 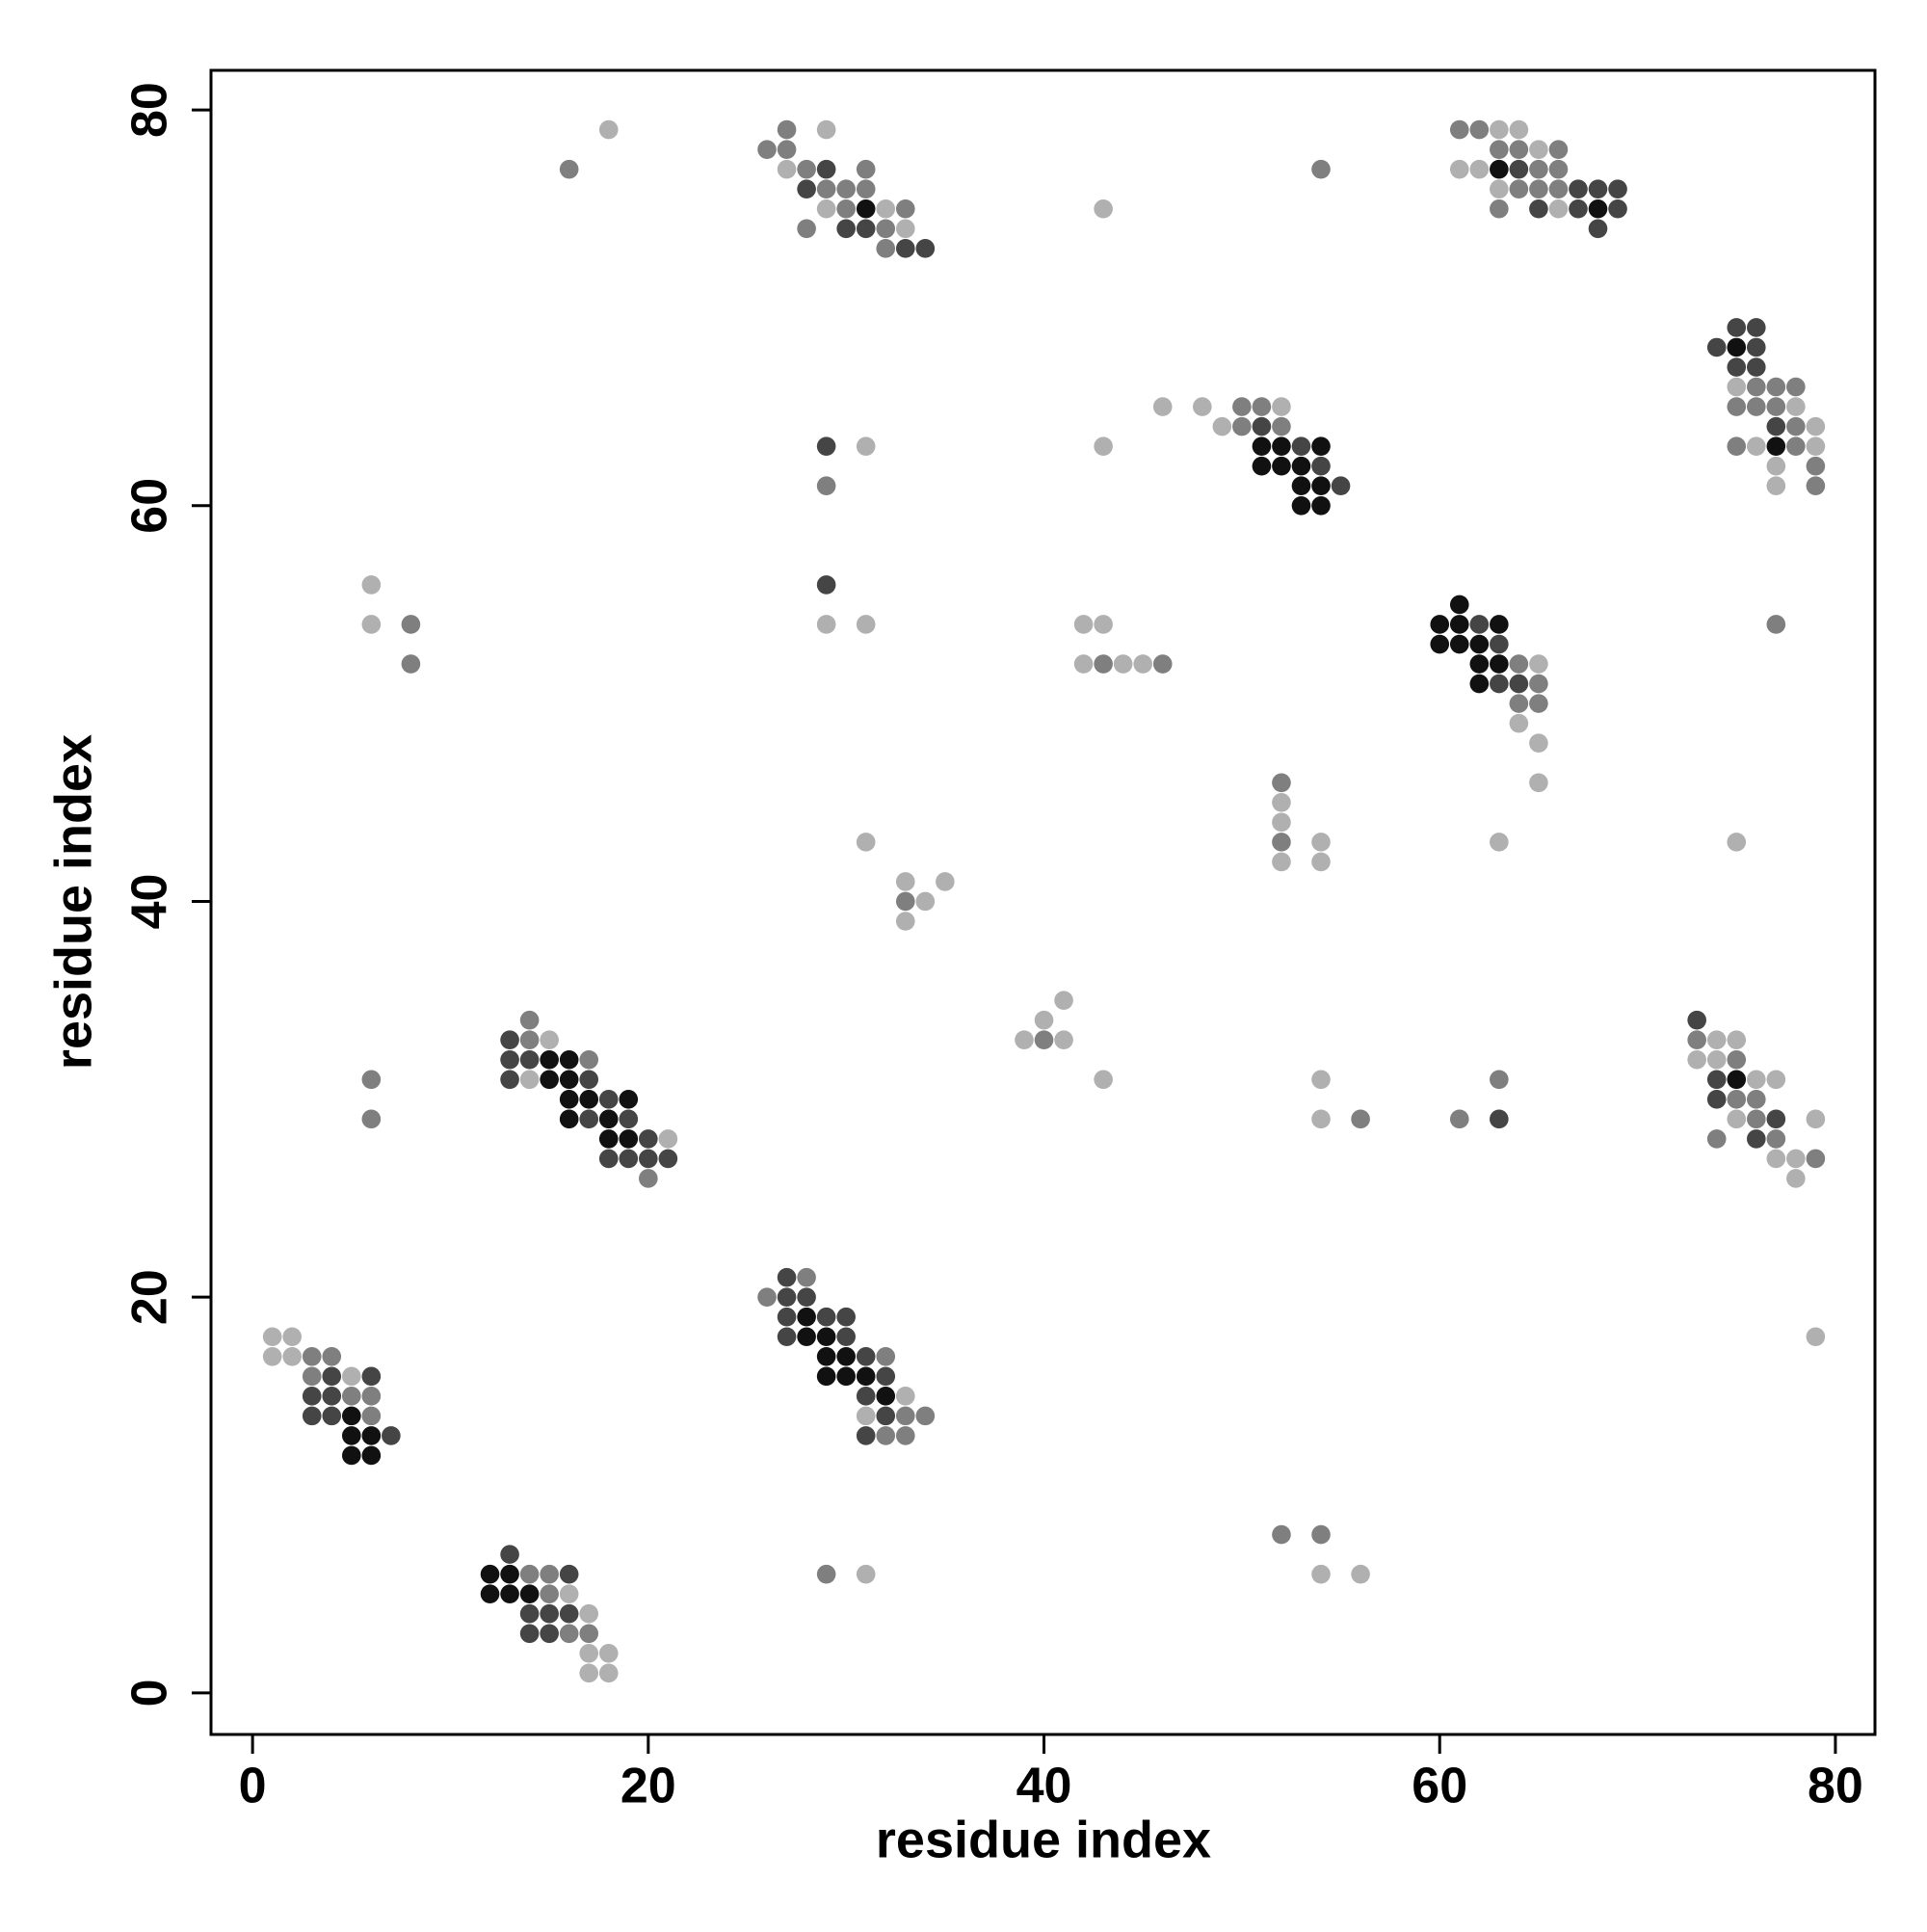 I want to click on y-tick-label: 60, so click(x=150, y=506).